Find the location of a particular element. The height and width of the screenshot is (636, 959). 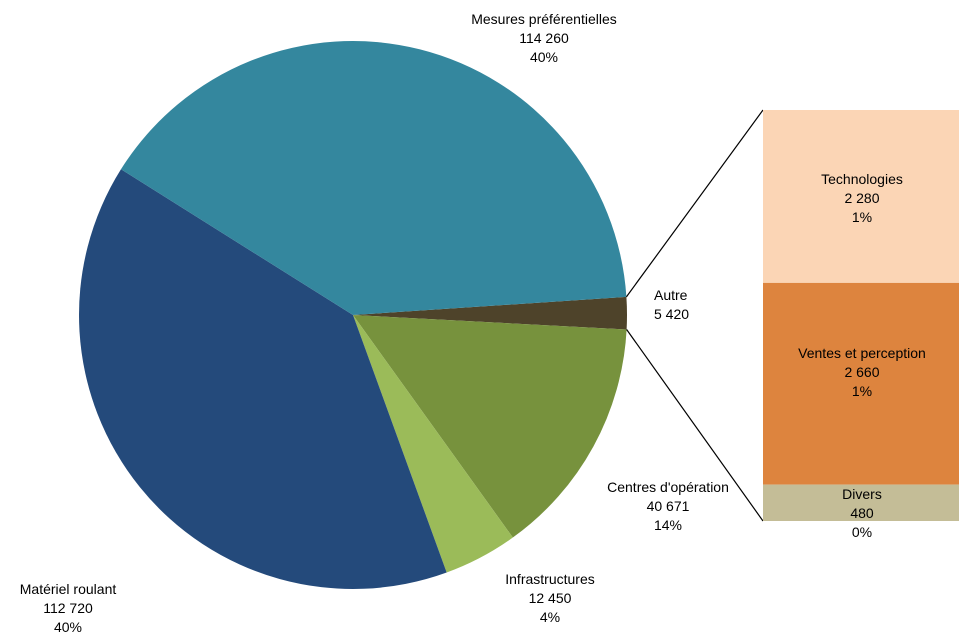

slice-mesures-preferentielles-percent-label: 40% is located at coordinates (544, 57).